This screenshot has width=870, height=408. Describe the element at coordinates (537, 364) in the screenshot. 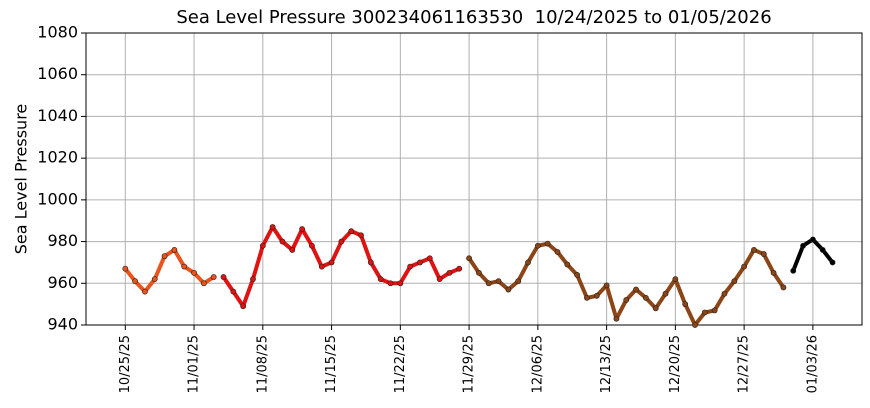

I see `x-tick-label: 12/06/25` at that location.